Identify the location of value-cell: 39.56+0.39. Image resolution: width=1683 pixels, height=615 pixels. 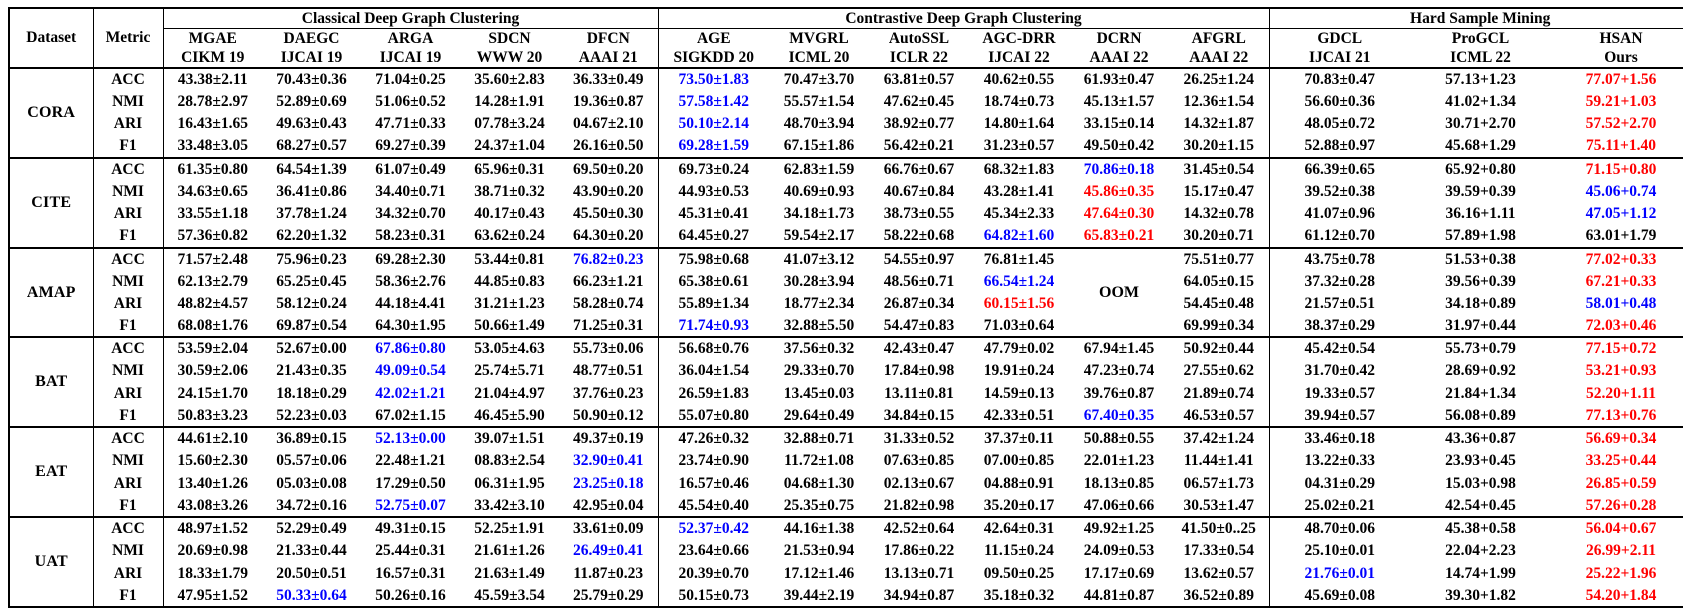
(1480, 281).